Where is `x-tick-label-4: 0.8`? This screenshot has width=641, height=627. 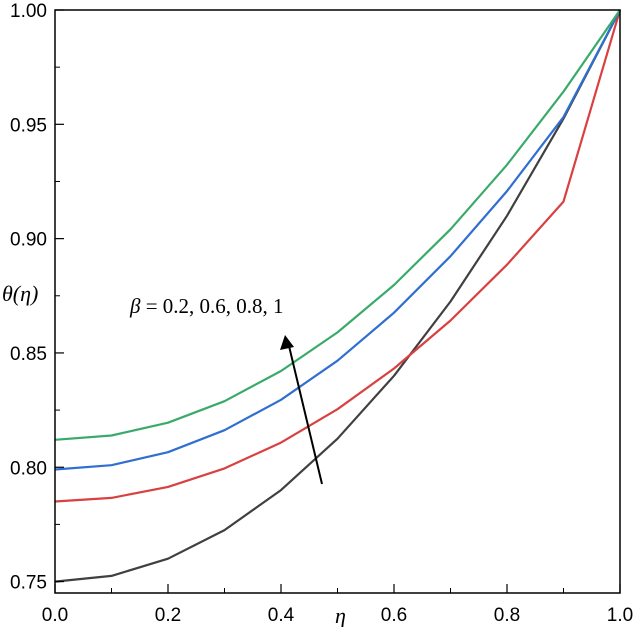 x-tick-label-4: 0.8 is located at coordinates (507, 615).